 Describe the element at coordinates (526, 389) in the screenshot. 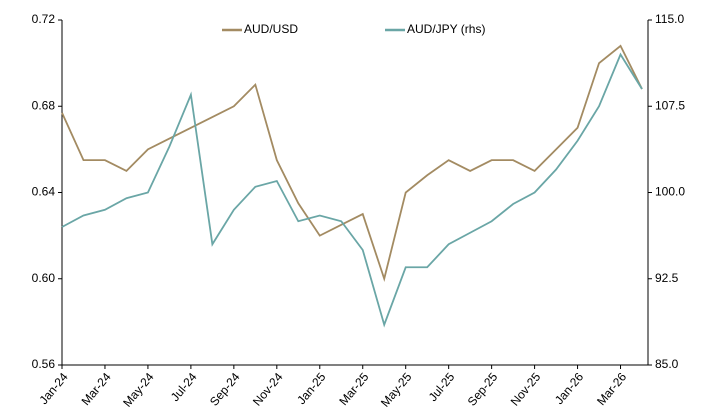

I see `x-tick-label: Nov-25` at that location.